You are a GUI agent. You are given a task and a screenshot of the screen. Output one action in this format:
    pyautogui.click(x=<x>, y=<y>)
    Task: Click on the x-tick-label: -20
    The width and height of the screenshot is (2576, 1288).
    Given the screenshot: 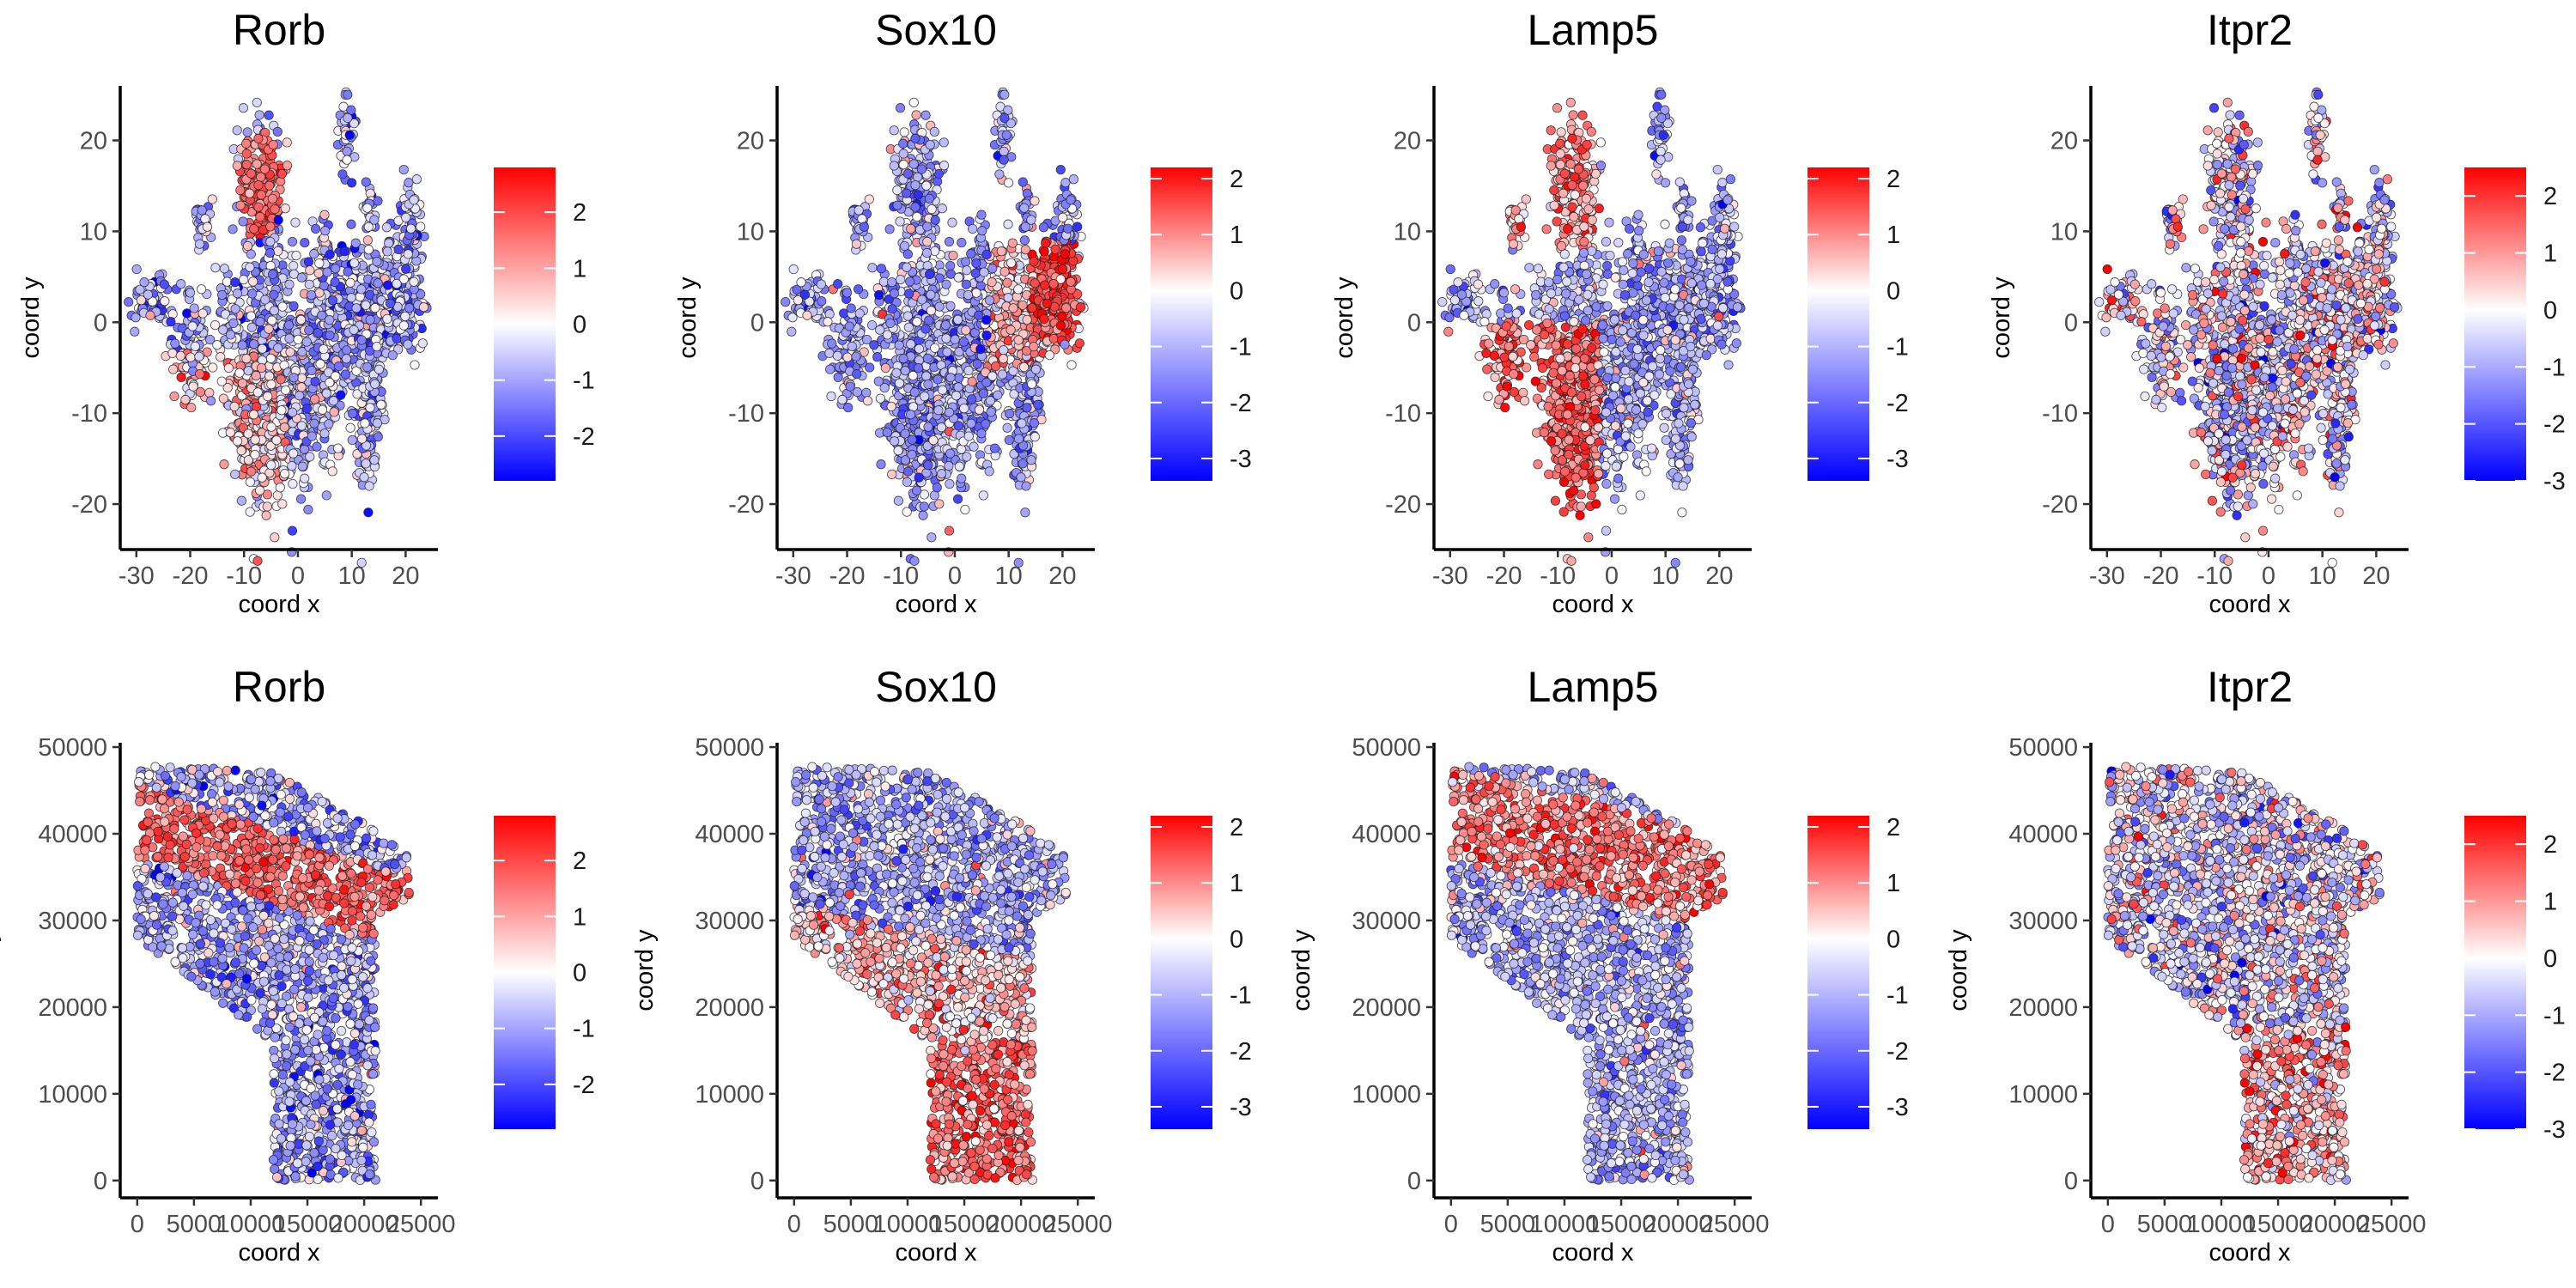 What is the action you would take?
    pyautogui.click(x=847, y=576)
    